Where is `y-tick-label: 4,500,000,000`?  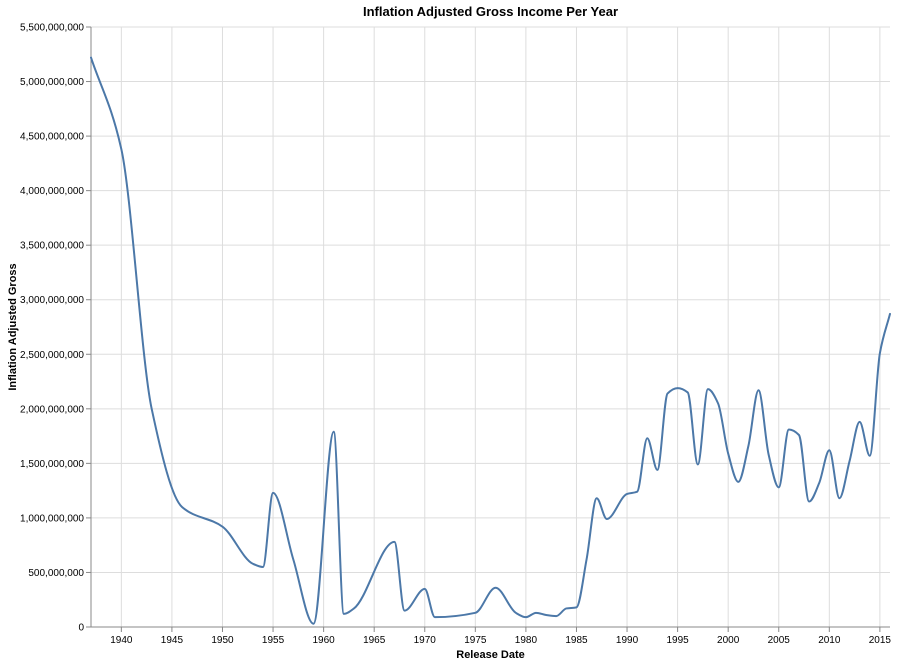
y-tick-label: 4,500,000,000 is located at coordinates (52, 137).